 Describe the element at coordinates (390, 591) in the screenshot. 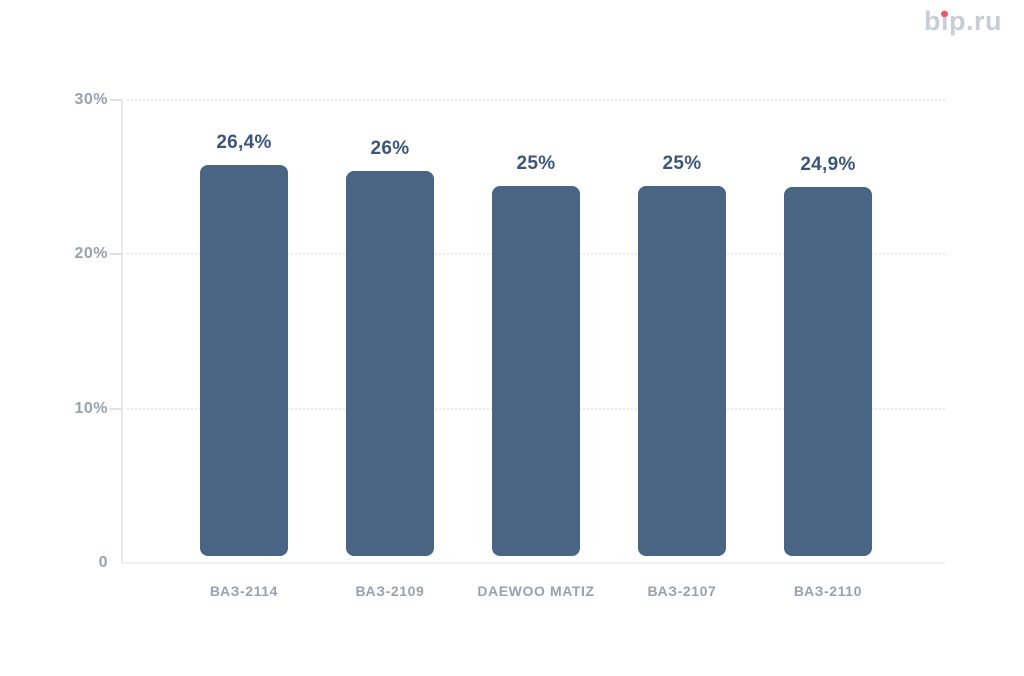

I see `x-axis-category-label: ВАЗ-2109` at that location.